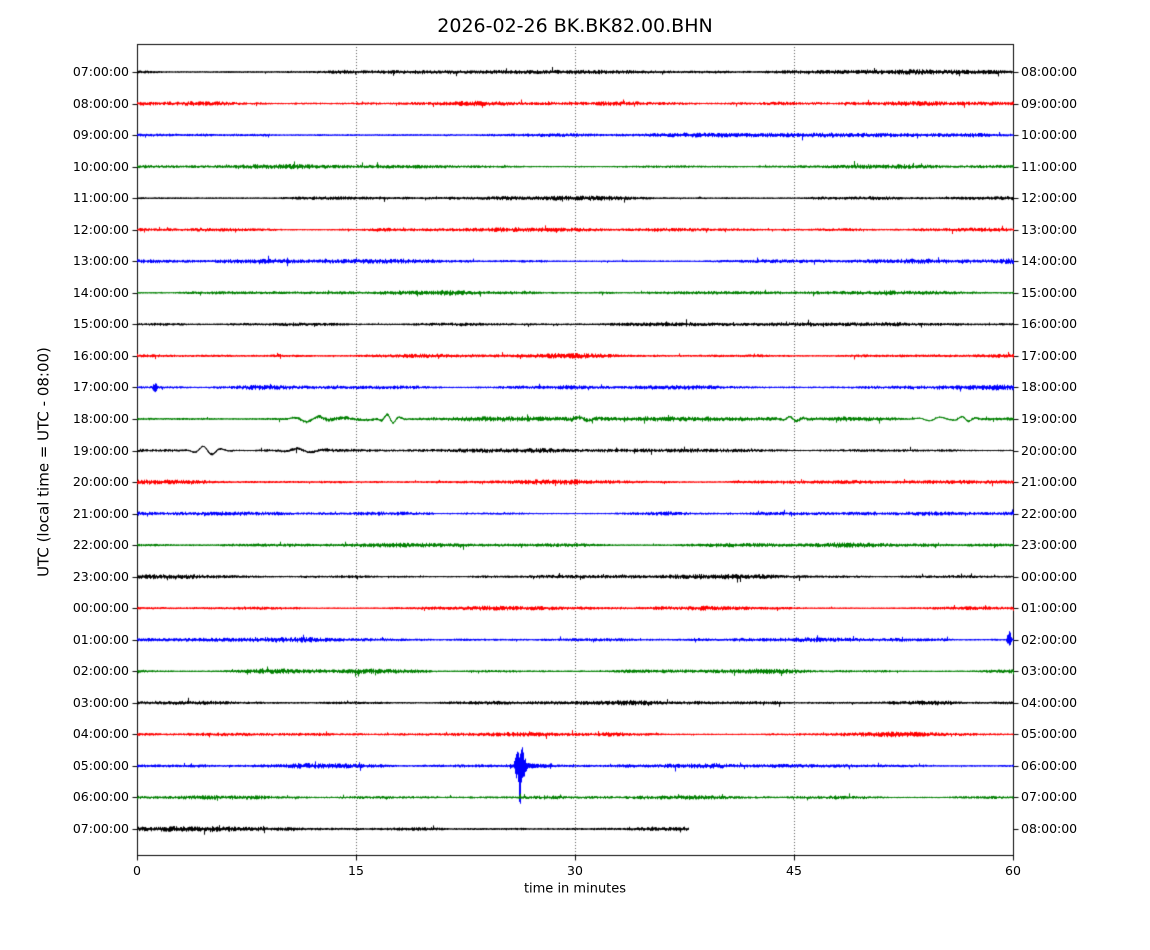  What do you see at coordinates (100, 355) in the screenshot?
I see `utc-left-label: 16:00:00` at bounding box center [100, 355].